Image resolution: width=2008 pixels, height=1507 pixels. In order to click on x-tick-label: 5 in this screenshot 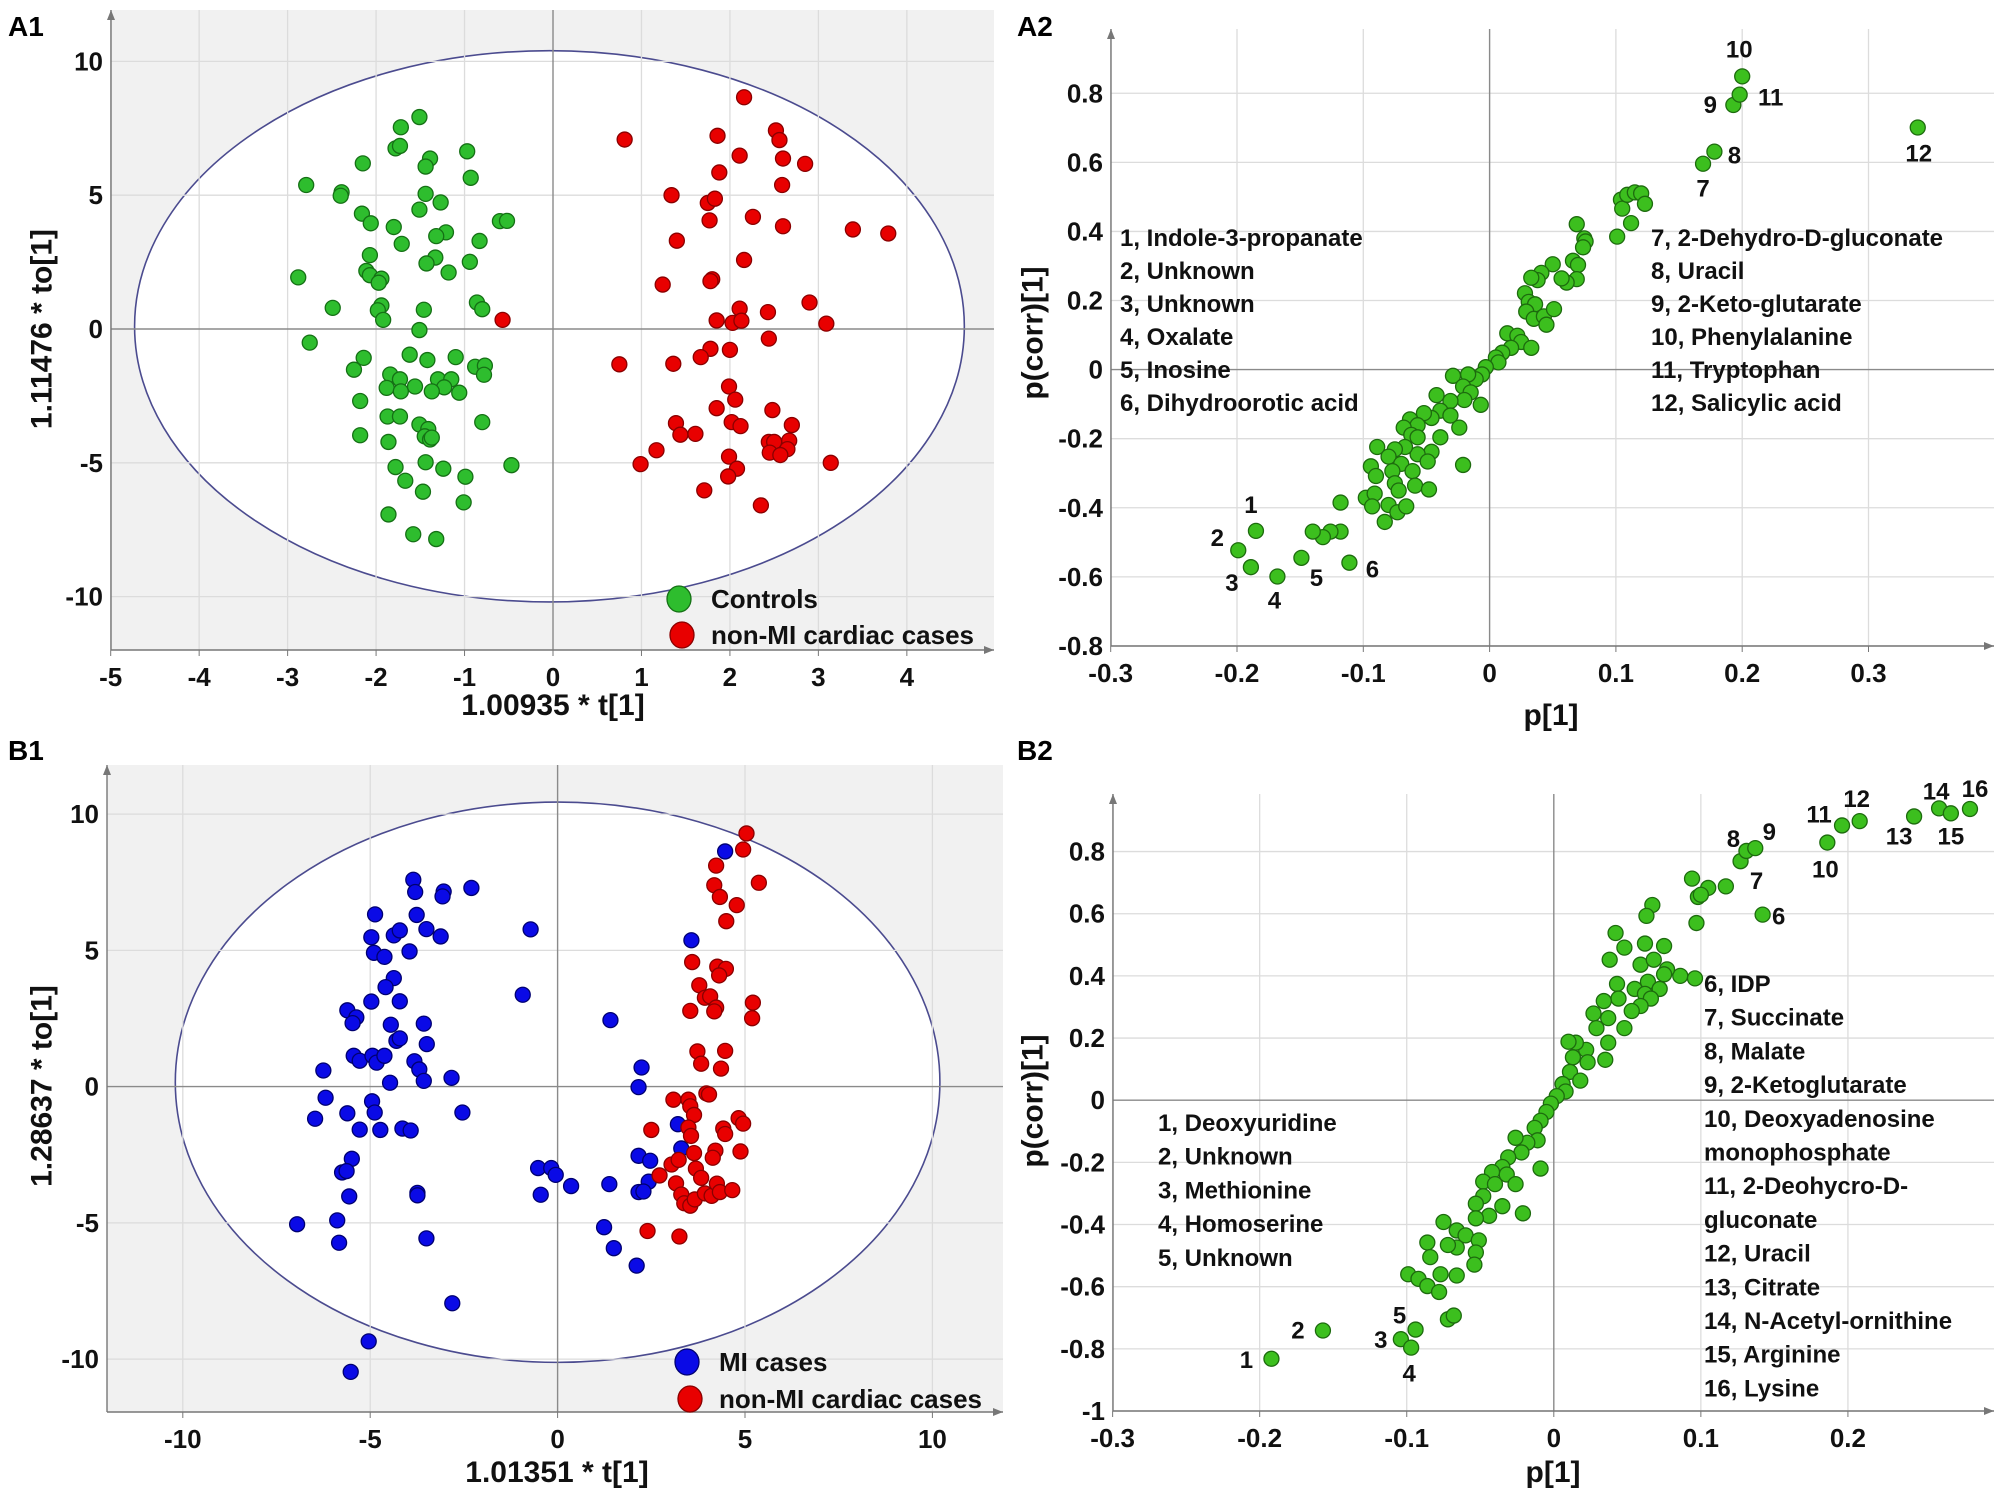, I will do `click(745, 1439)`.